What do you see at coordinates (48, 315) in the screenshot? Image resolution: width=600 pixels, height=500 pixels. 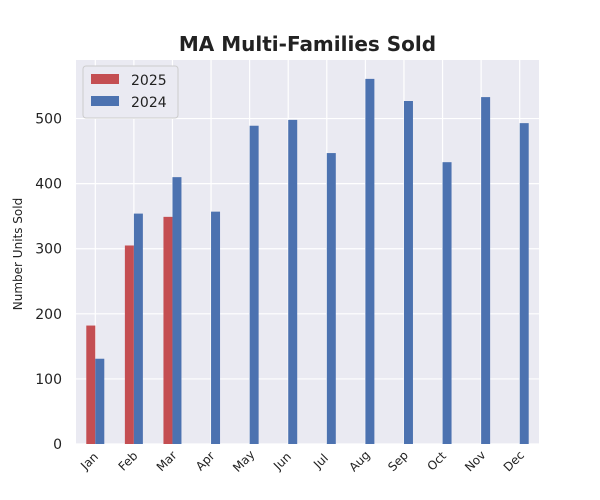 I see `y-tick-label: 200` at bounding box center [48, 315].